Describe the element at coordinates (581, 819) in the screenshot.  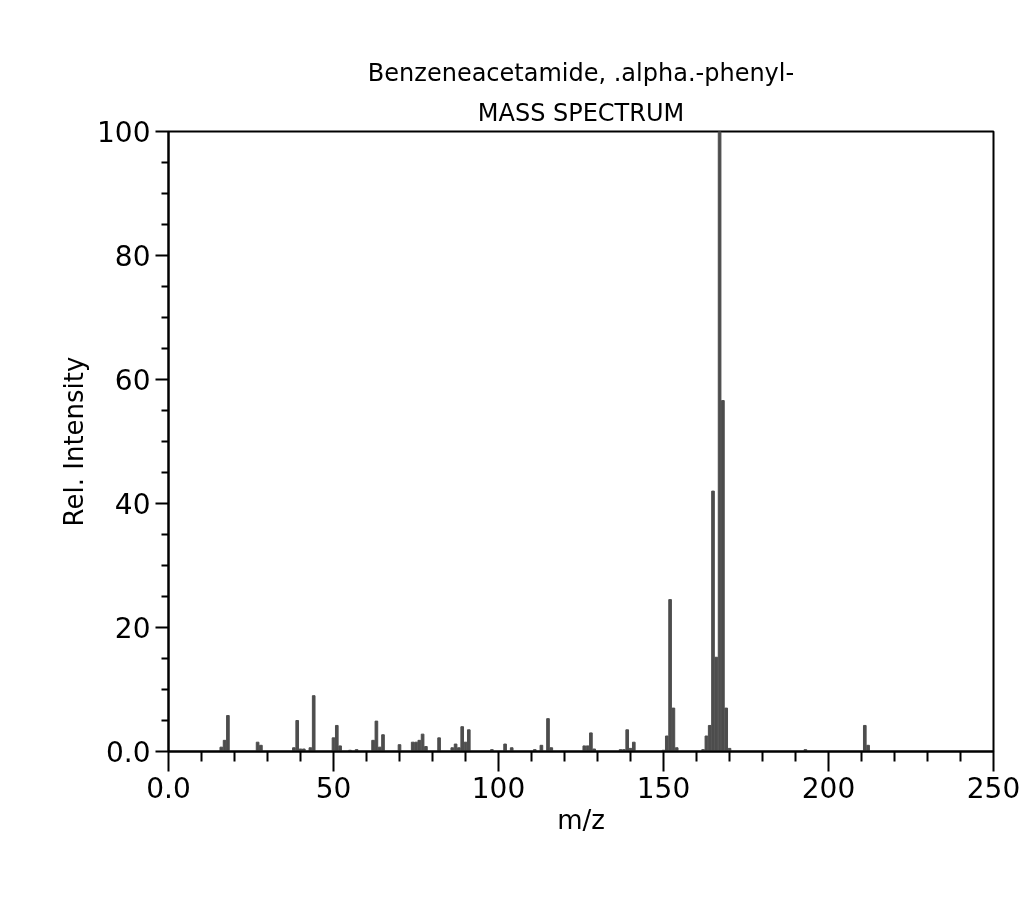
I see `x-axis-title: m/z` at that location.